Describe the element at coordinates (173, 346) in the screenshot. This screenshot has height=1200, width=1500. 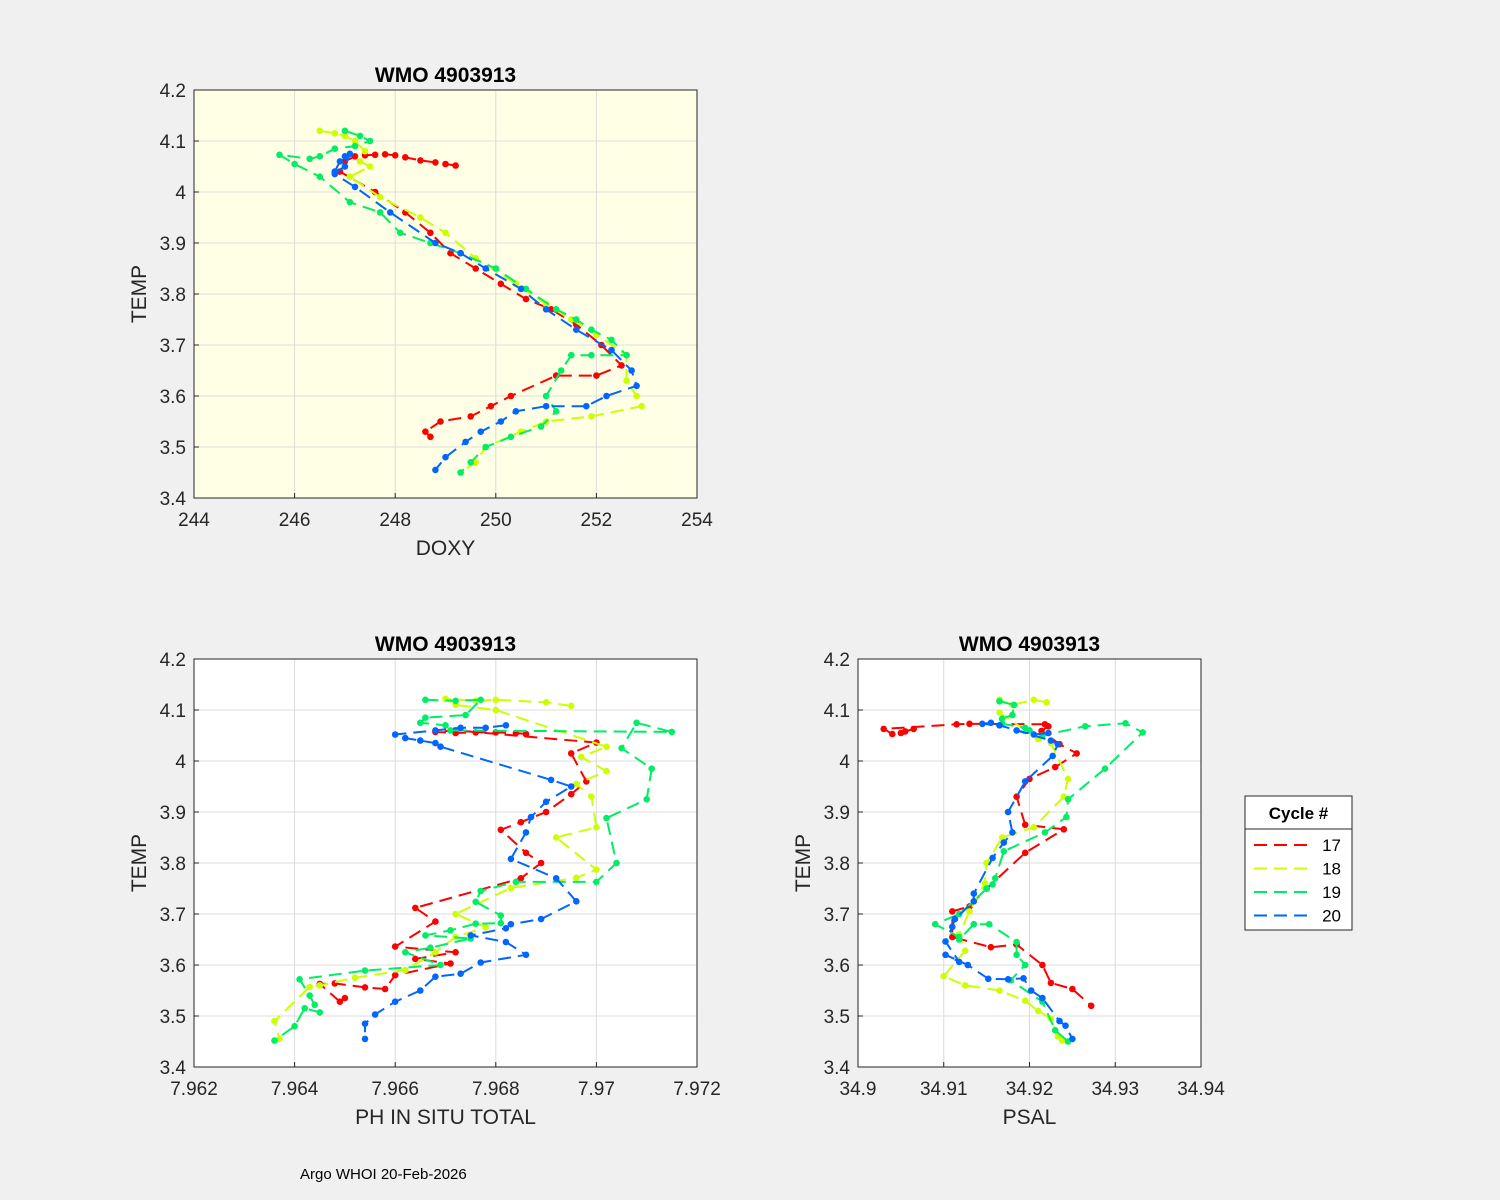
I see `y-tick-label: 3.7` at that location.